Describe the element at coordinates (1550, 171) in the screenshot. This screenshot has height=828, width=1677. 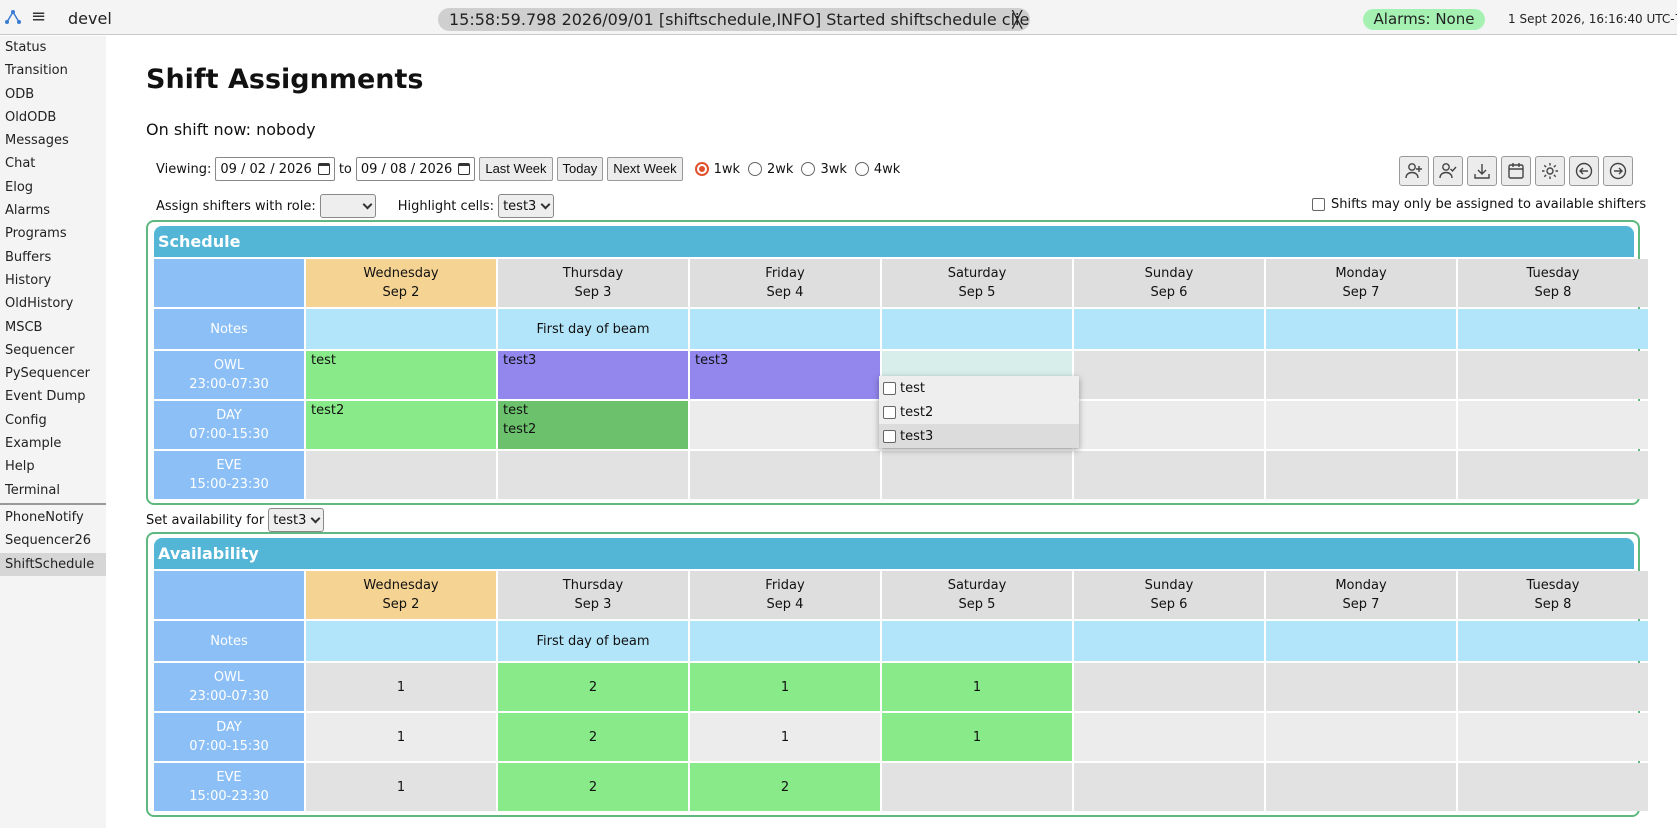
I see `gear-icon` at that location.